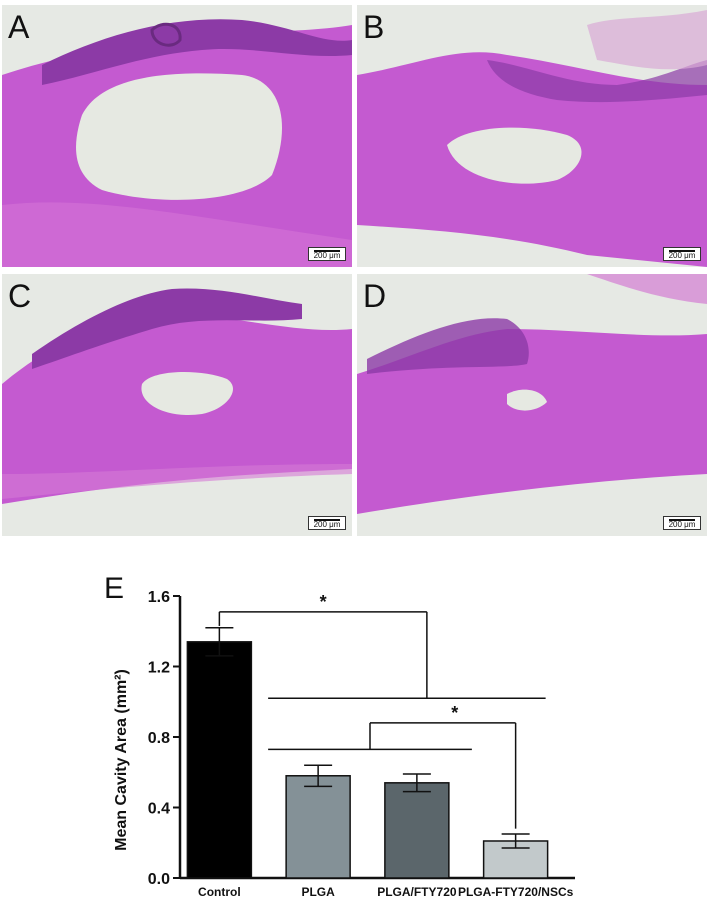  What do you see at coordinates (532, 394) in the screenshot?
I see `tissue-image-d` at bounding box center [532, 394].